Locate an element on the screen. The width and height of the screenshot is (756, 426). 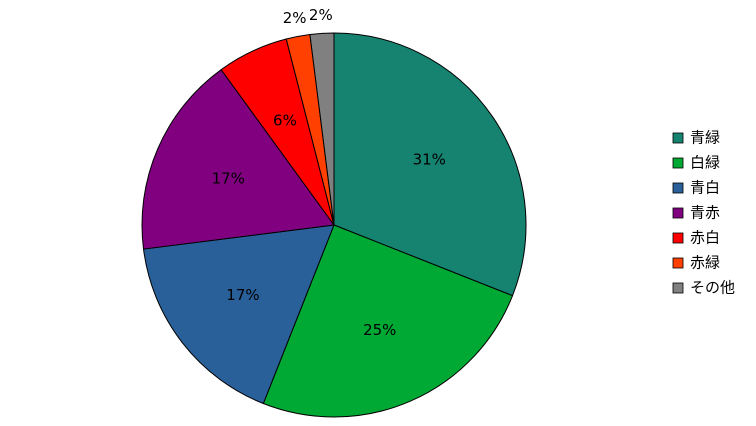
legend-label: 青赤 is located at coordinates (705, 213).